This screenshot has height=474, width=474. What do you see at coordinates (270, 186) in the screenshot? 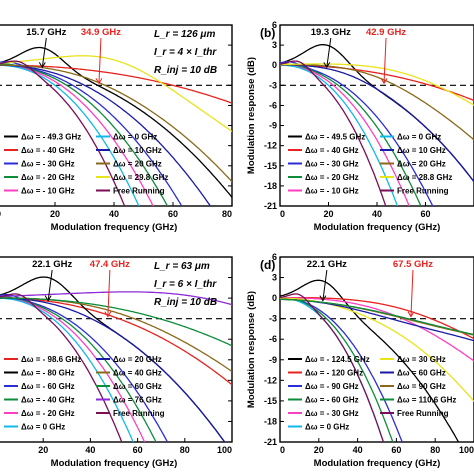
I see `y-tick-label: -18` at bounding box center [270, 186].